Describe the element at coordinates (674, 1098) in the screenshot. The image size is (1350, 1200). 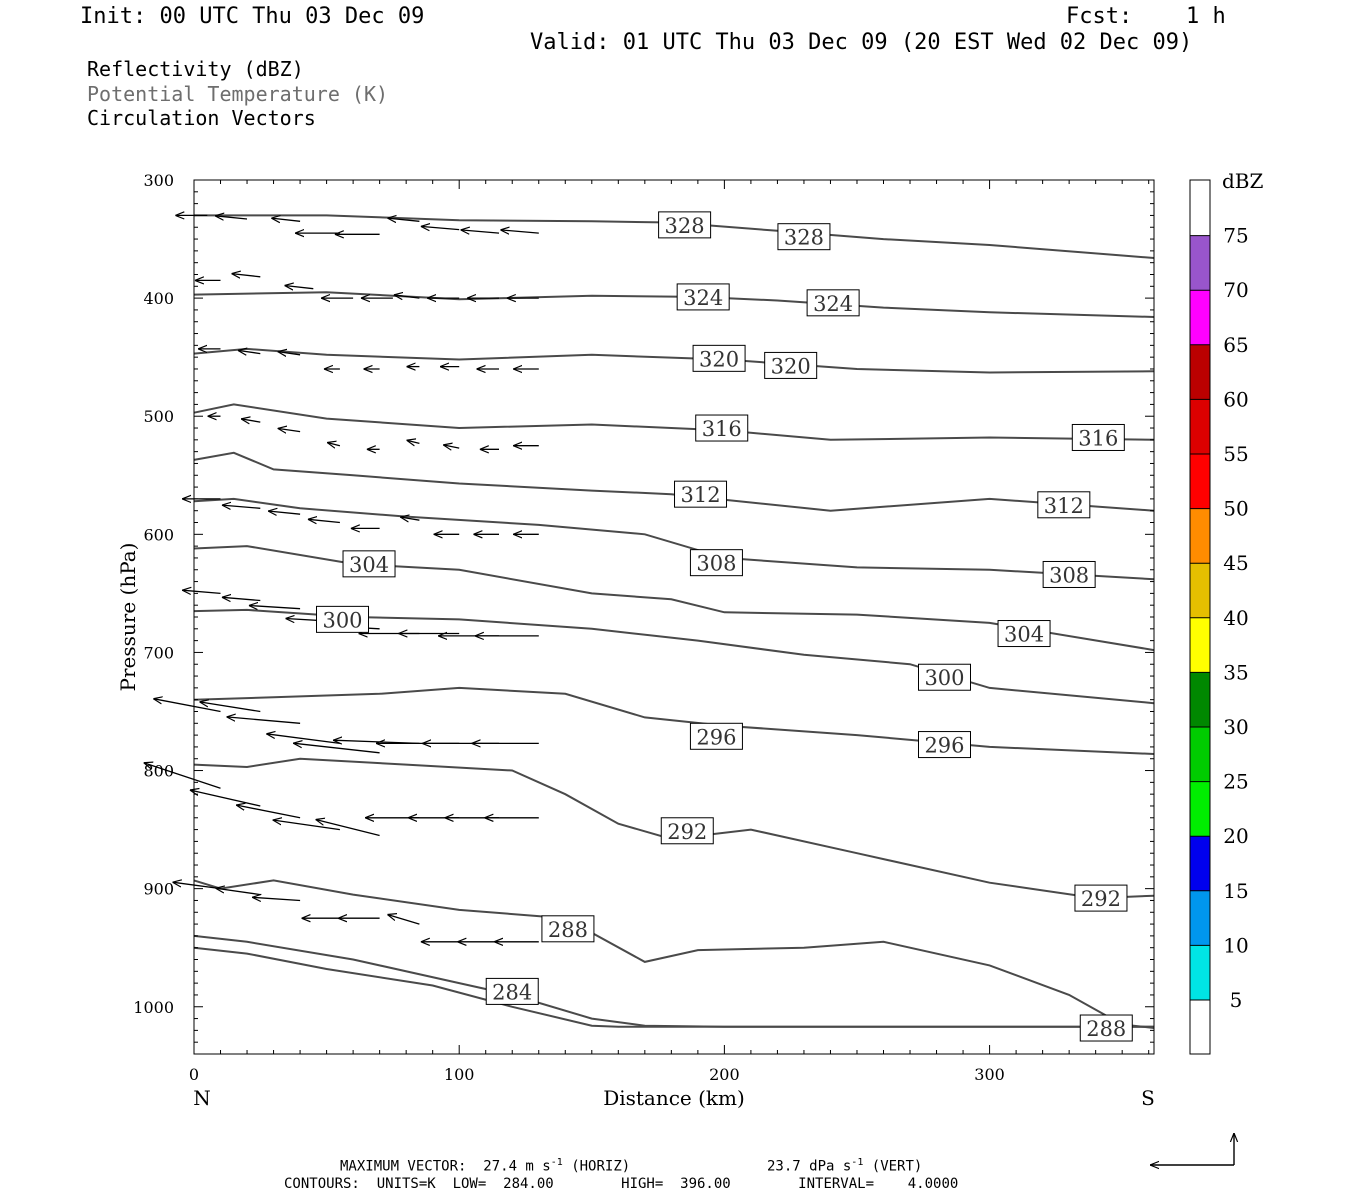
I see `x-axis-label: Distance (km)` at that location.